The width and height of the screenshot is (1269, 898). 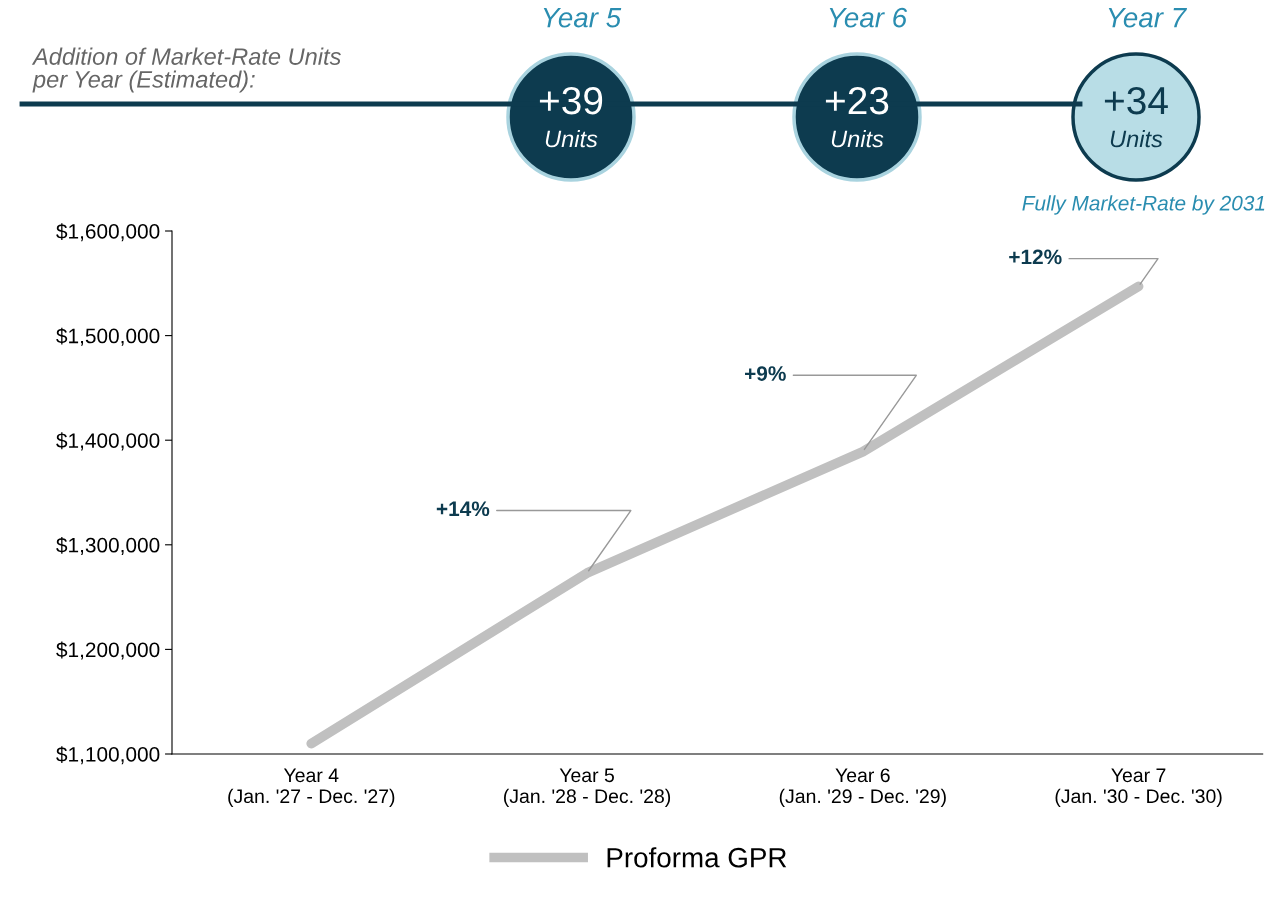 What do you see at coordinates (697, 857) in the screenshot?
I see `legend-label: Proforma GPR` at bounding box center [697, 857].